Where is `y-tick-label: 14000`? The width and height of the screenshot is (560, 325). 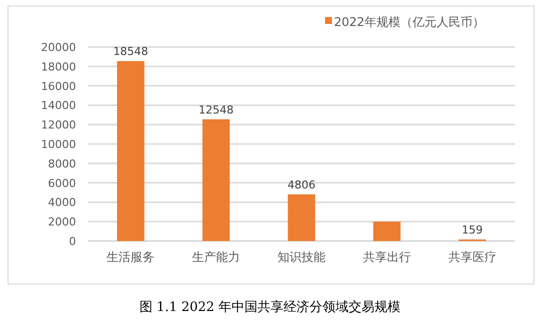
y-tick-label: 14000 is located at coordinates (58, 105).